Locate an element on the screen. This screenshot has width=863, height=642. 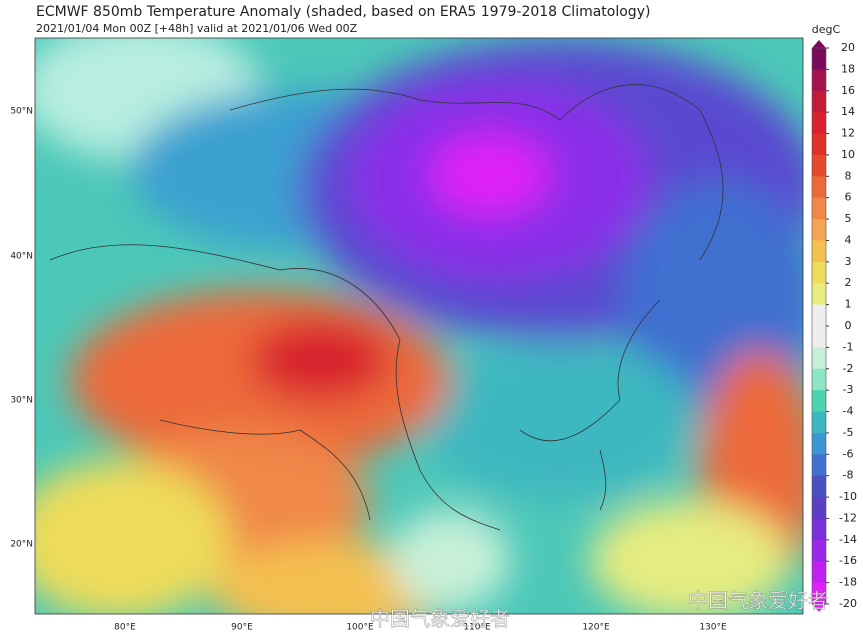
colorbar-tick-label: 1 is located at coordinates (848, 304).